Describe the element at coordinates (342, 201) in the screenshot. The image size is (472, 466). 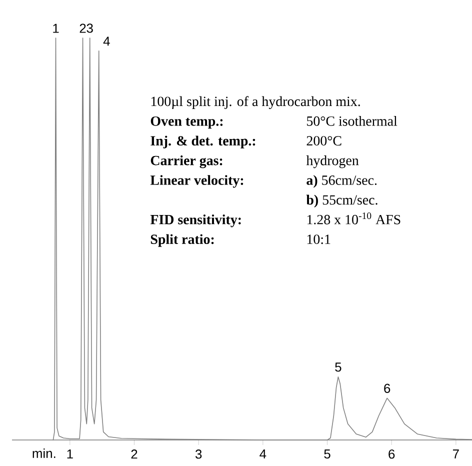
I see `annotation: b) 55cm/sec.` at that location.